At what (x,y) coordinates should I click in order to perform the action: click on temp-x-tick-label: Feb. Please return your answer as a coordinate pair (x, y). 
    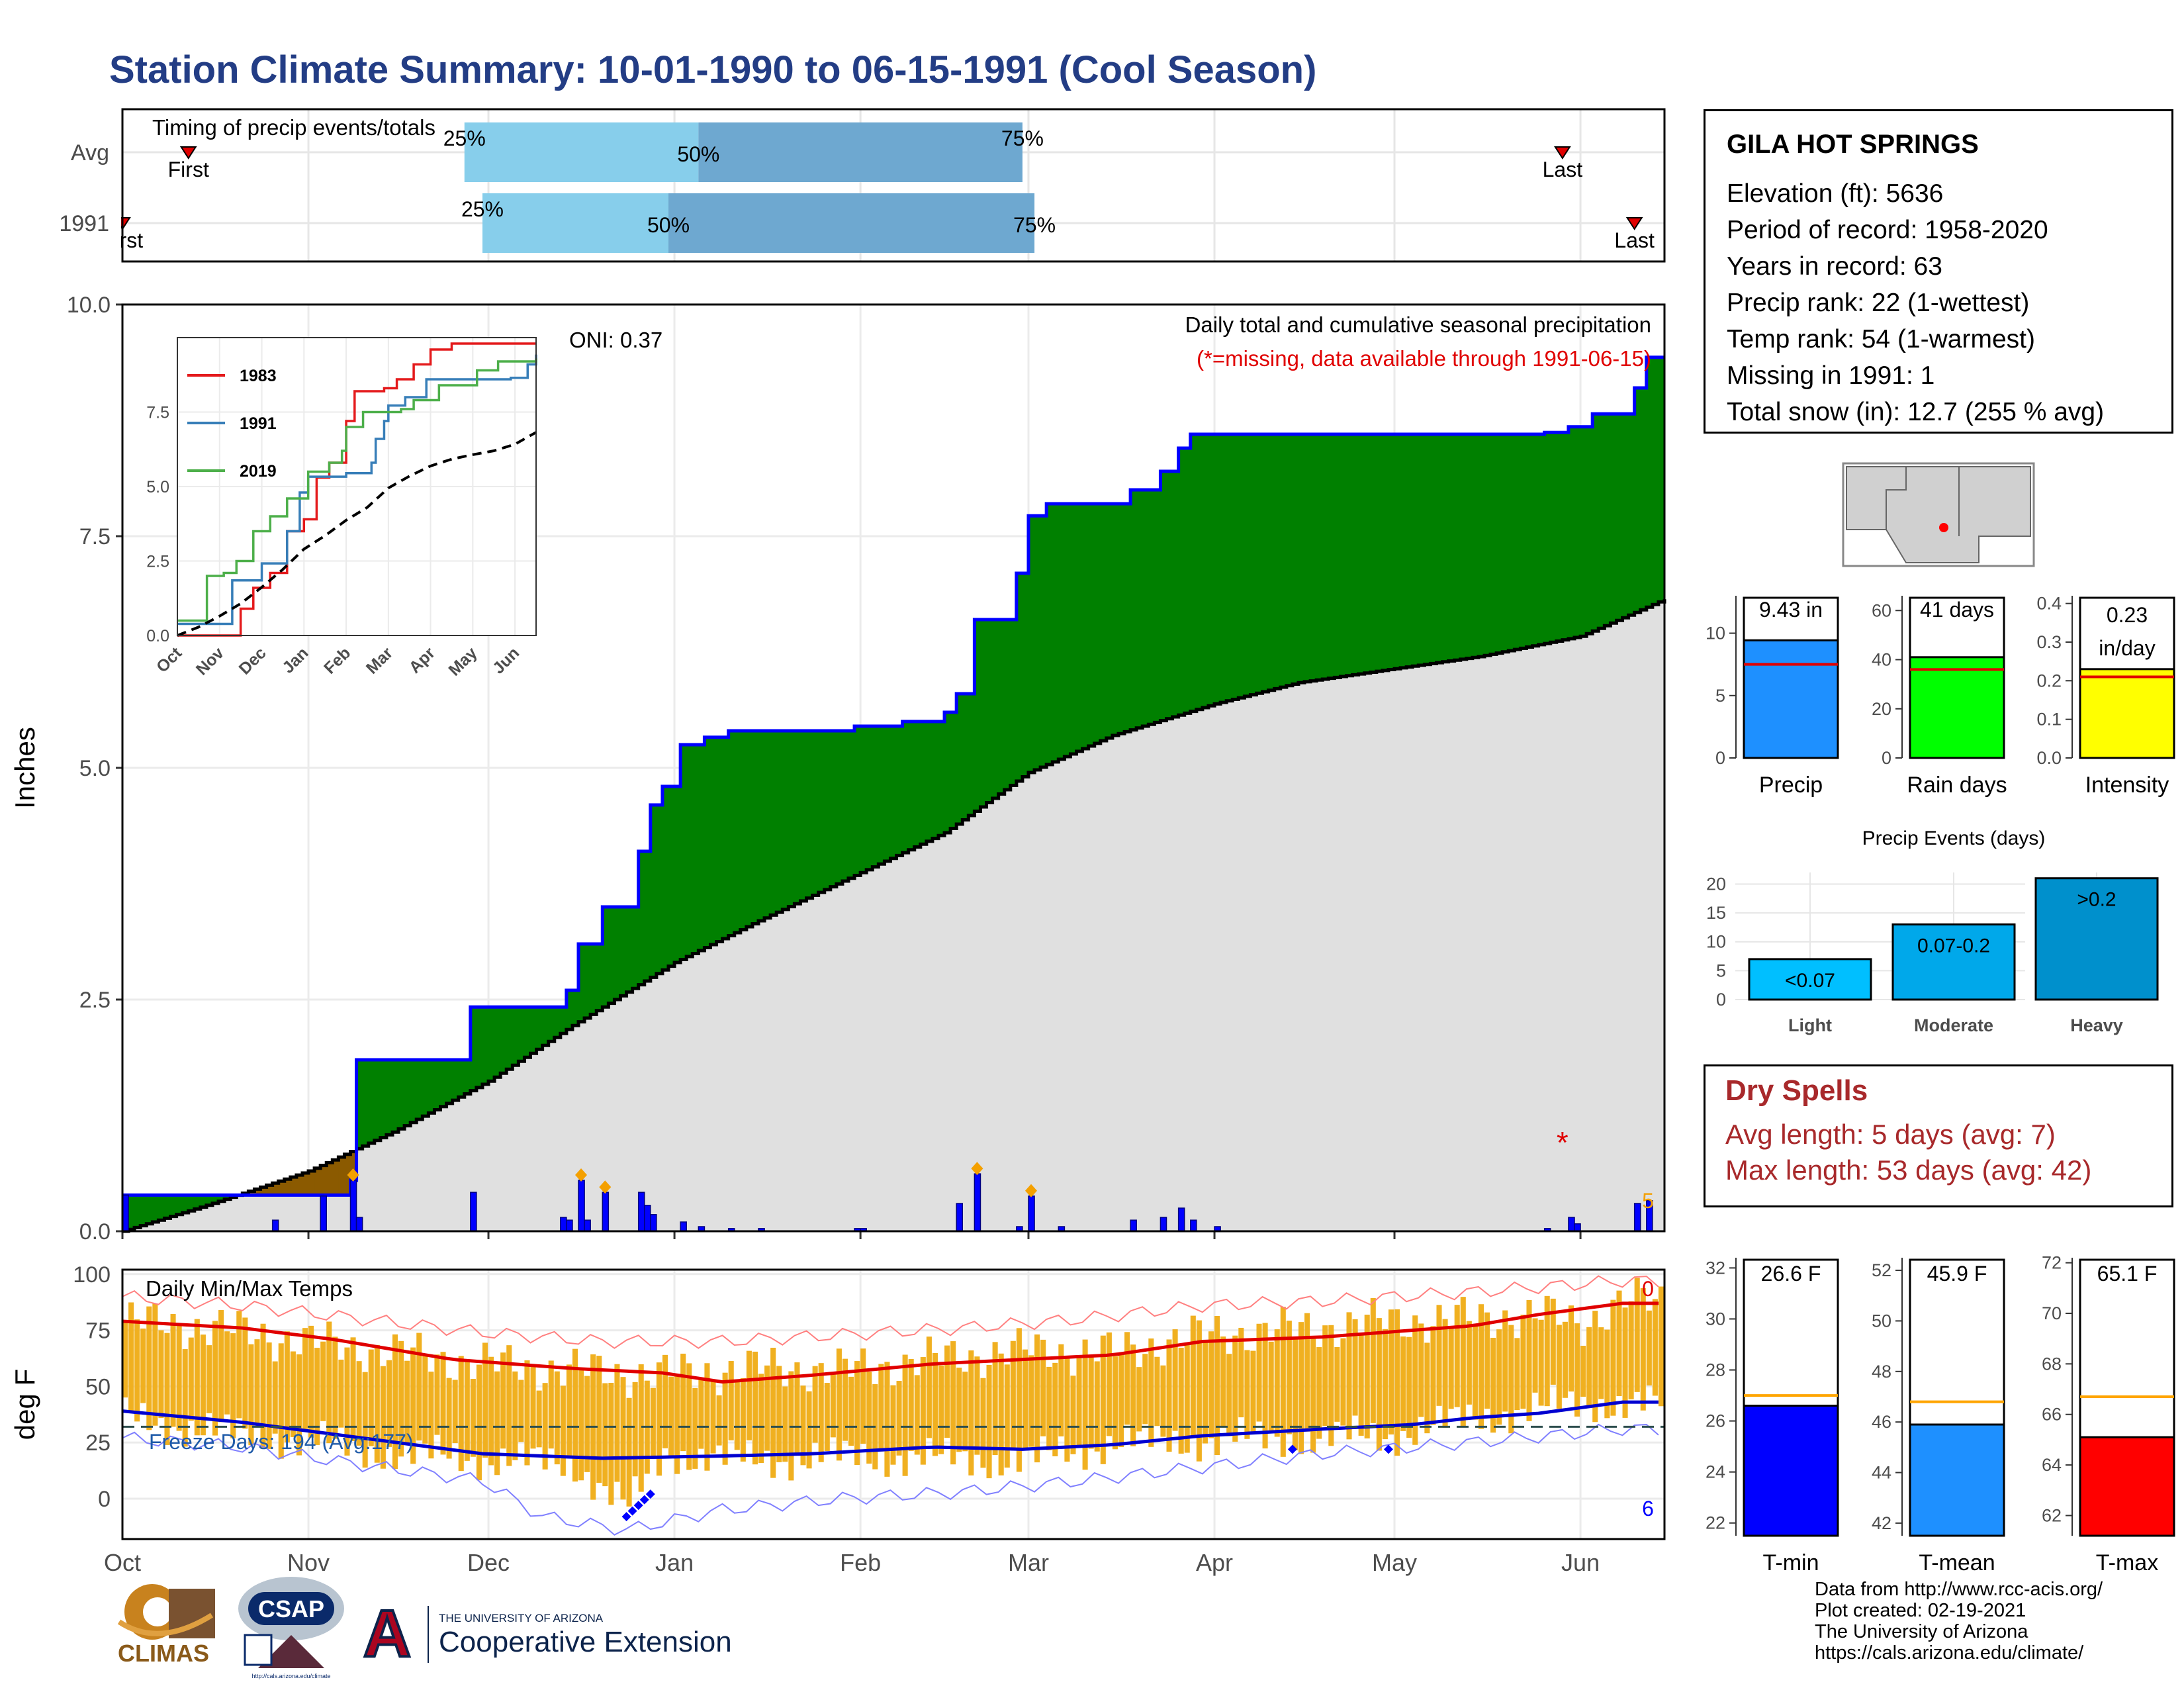
    Looking at the image, I should click on (860, 1562).